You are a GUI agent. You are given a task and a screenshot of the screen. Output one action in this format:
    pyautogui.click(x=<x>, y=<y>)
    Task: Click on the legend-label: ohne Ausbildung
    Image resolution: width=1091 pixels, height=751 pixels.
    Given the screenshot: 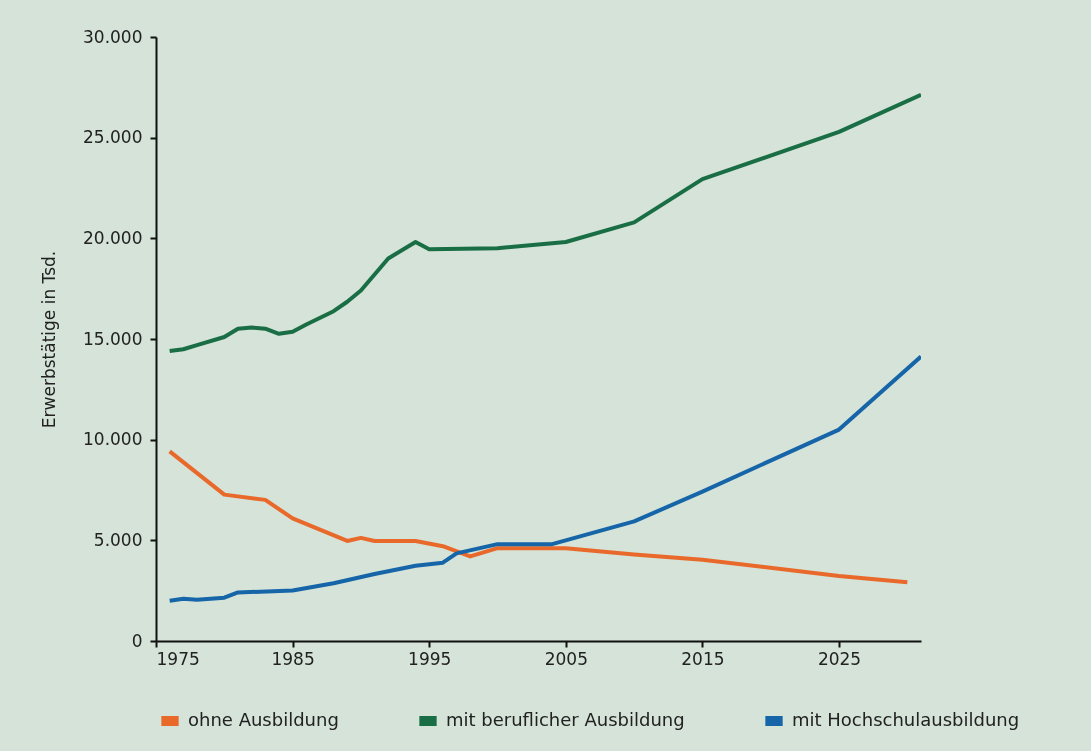 What is the action you would take?
    pyautogui.click(x=263, y=719)
    